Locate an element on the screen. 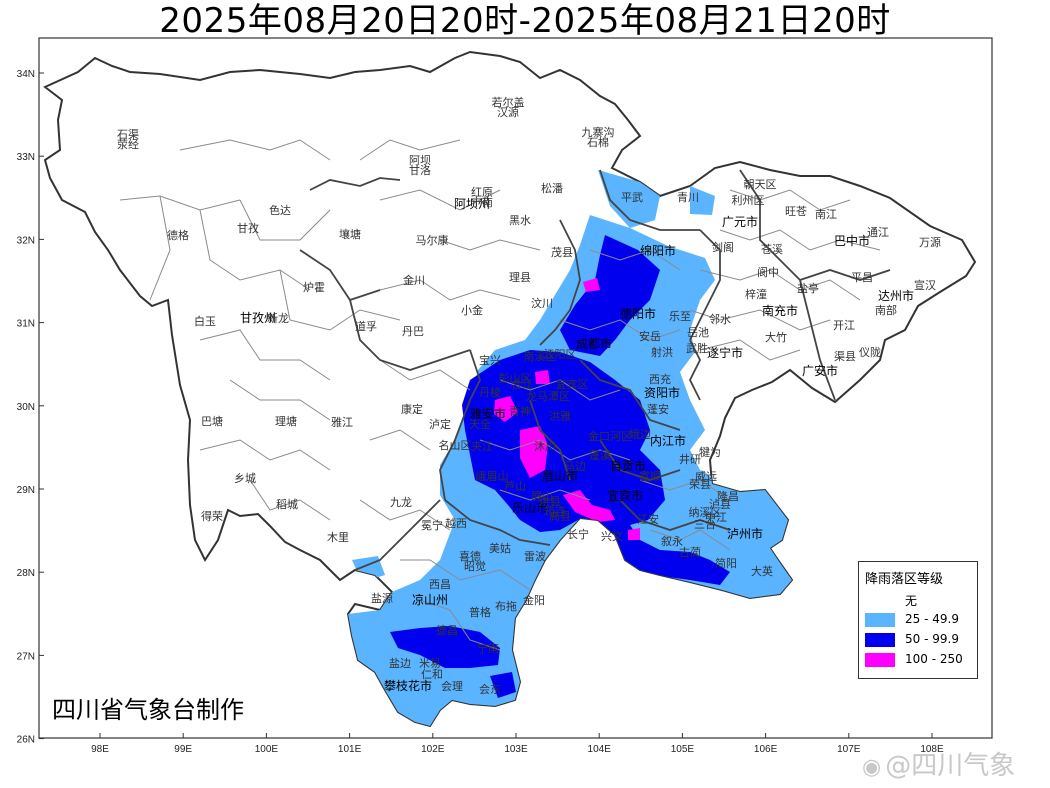 Image resolution: width=1050 pixels, height=788 pixels. county-label: 盐边 is located at coordinates (400, 663).